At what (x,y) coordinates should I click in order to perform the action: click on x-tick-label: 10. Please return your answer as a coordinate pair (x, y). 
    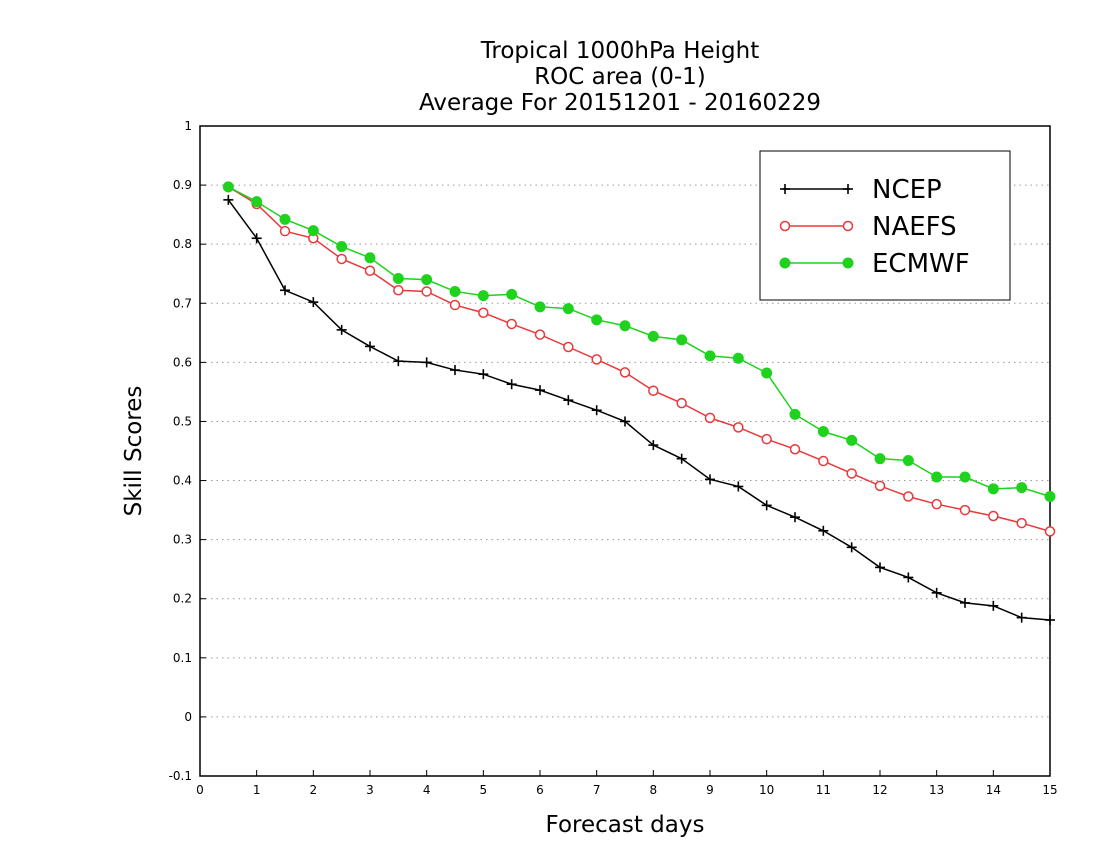
    Looking at the image, I should click on (766, 790).